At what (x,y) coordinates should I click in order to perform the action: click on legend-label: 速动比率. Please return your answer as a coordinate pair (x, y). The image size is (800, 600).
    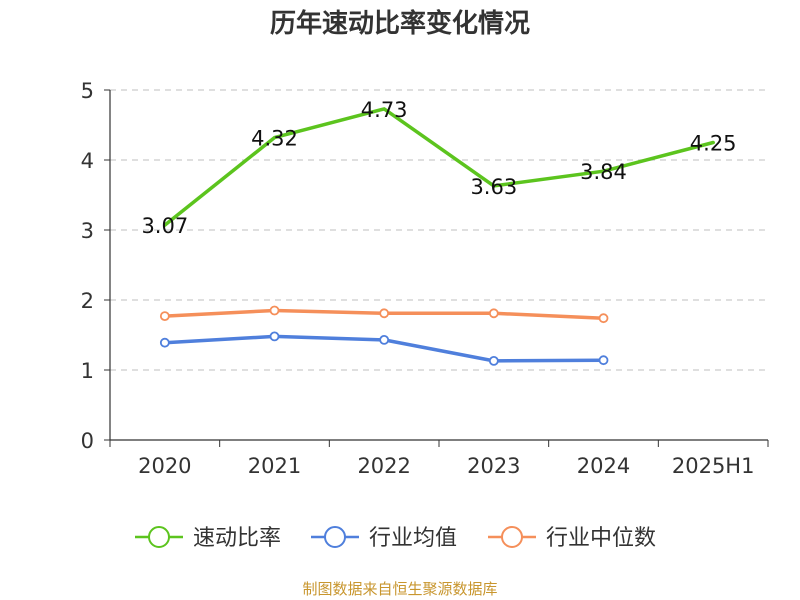
    Looking at the image, I should click on (237, 538).